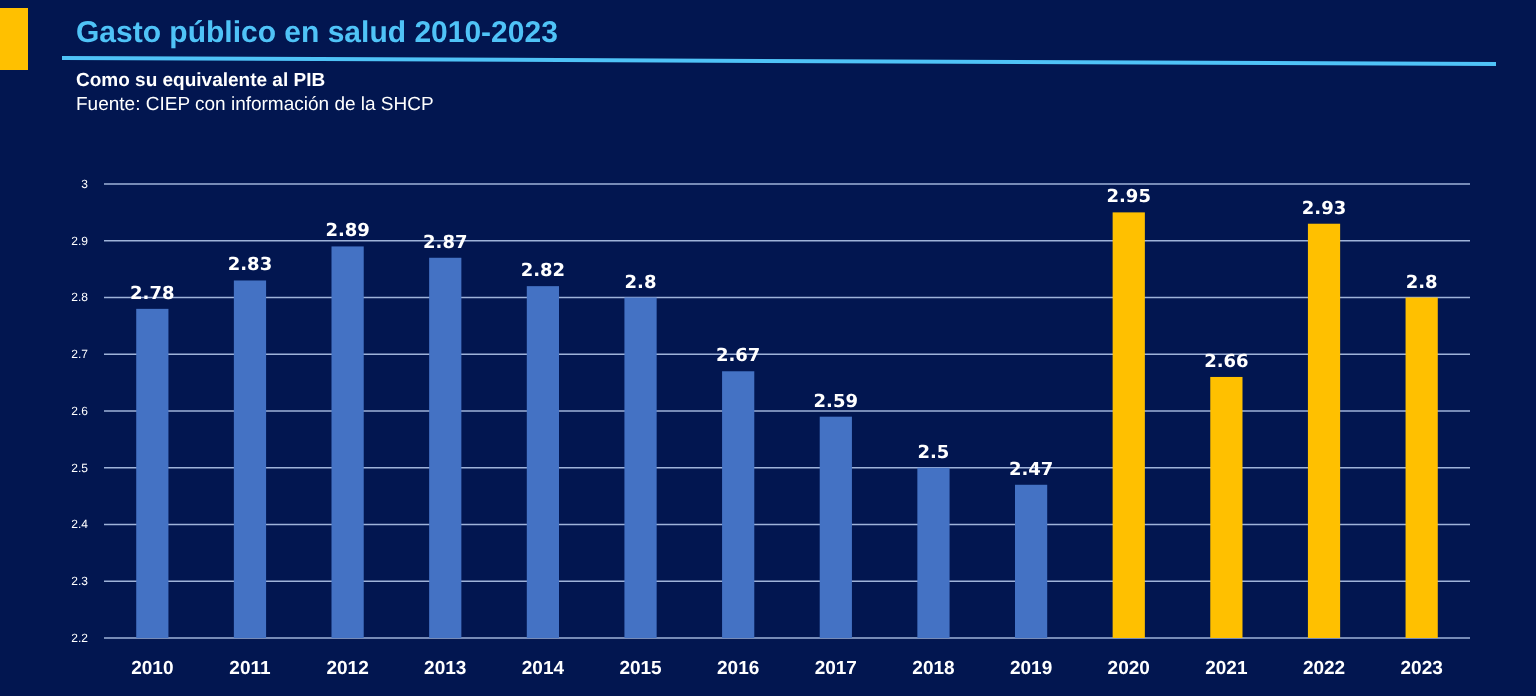 The height and width of the screenshot is (696, 1536). I want to click on x-tick-label: 2018, so click(933, 669).